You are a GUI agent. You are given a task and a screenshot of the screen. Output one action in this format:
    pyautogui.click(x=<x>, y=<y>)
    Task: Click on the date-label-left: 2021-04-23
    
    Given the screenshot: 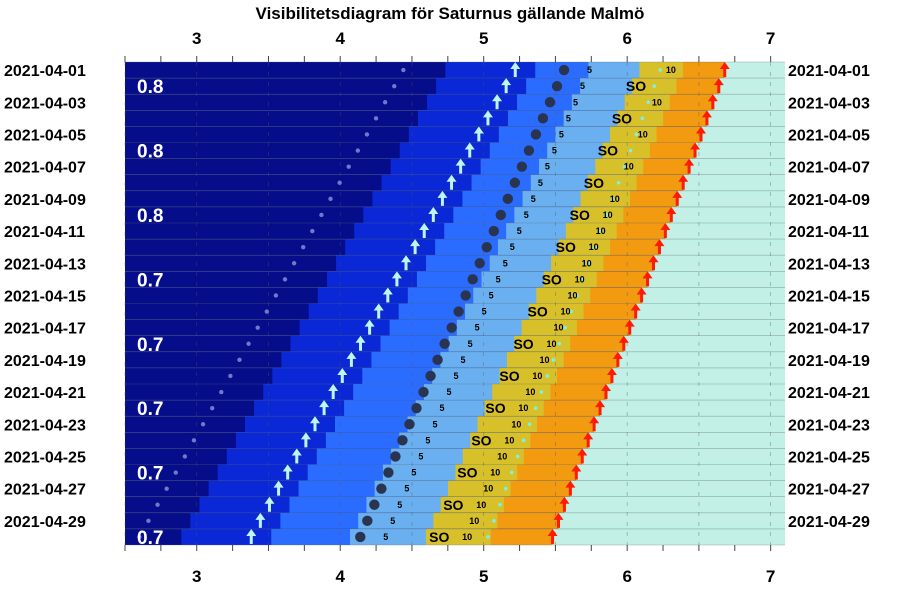 What is the action you would take?
    pyautogui.click(x=45, y=425)
    